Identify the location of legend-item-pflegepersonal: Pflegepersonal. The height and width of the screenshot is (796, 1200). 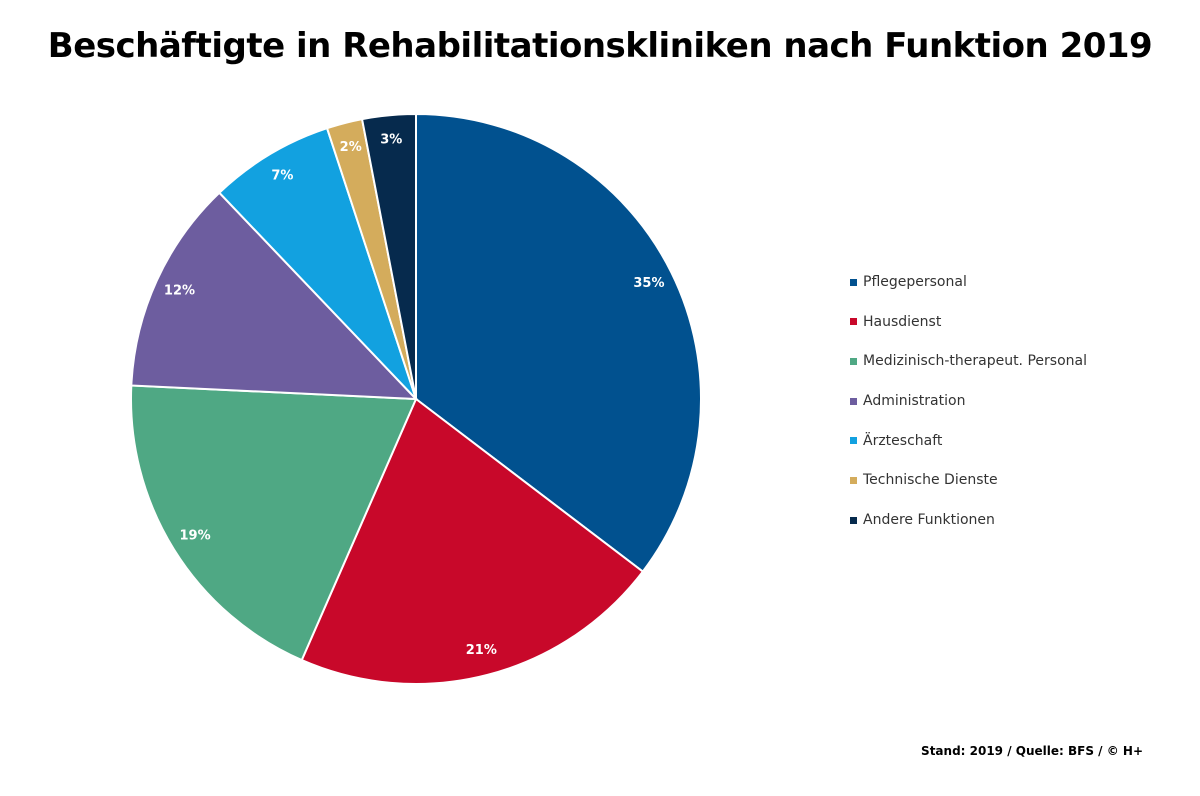
(968, 282).